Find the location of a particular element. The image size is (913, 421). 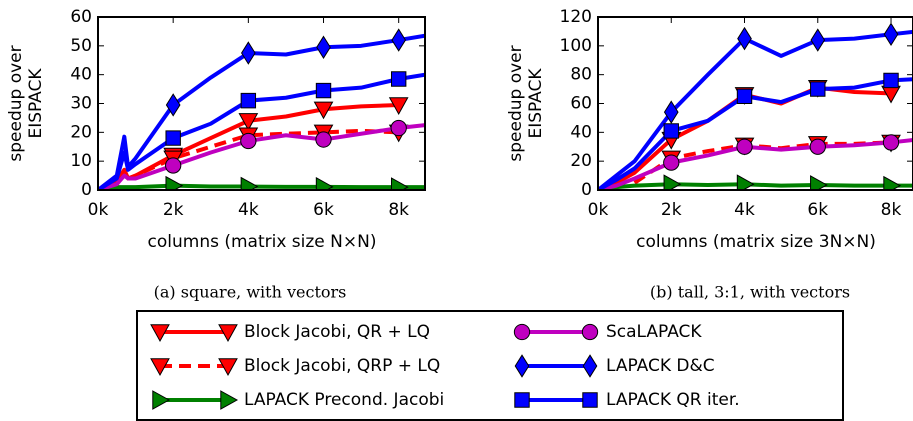

y-tick-label: 120 is located at coordinates (576, 17).